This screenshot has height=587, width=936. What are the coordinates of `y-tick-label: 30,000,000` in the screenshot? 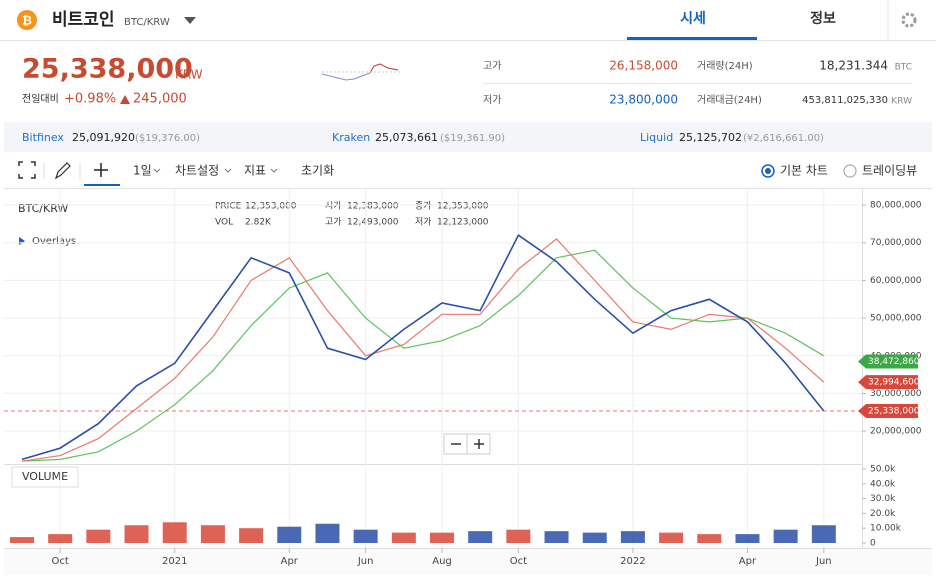 It's located at (896, 394).